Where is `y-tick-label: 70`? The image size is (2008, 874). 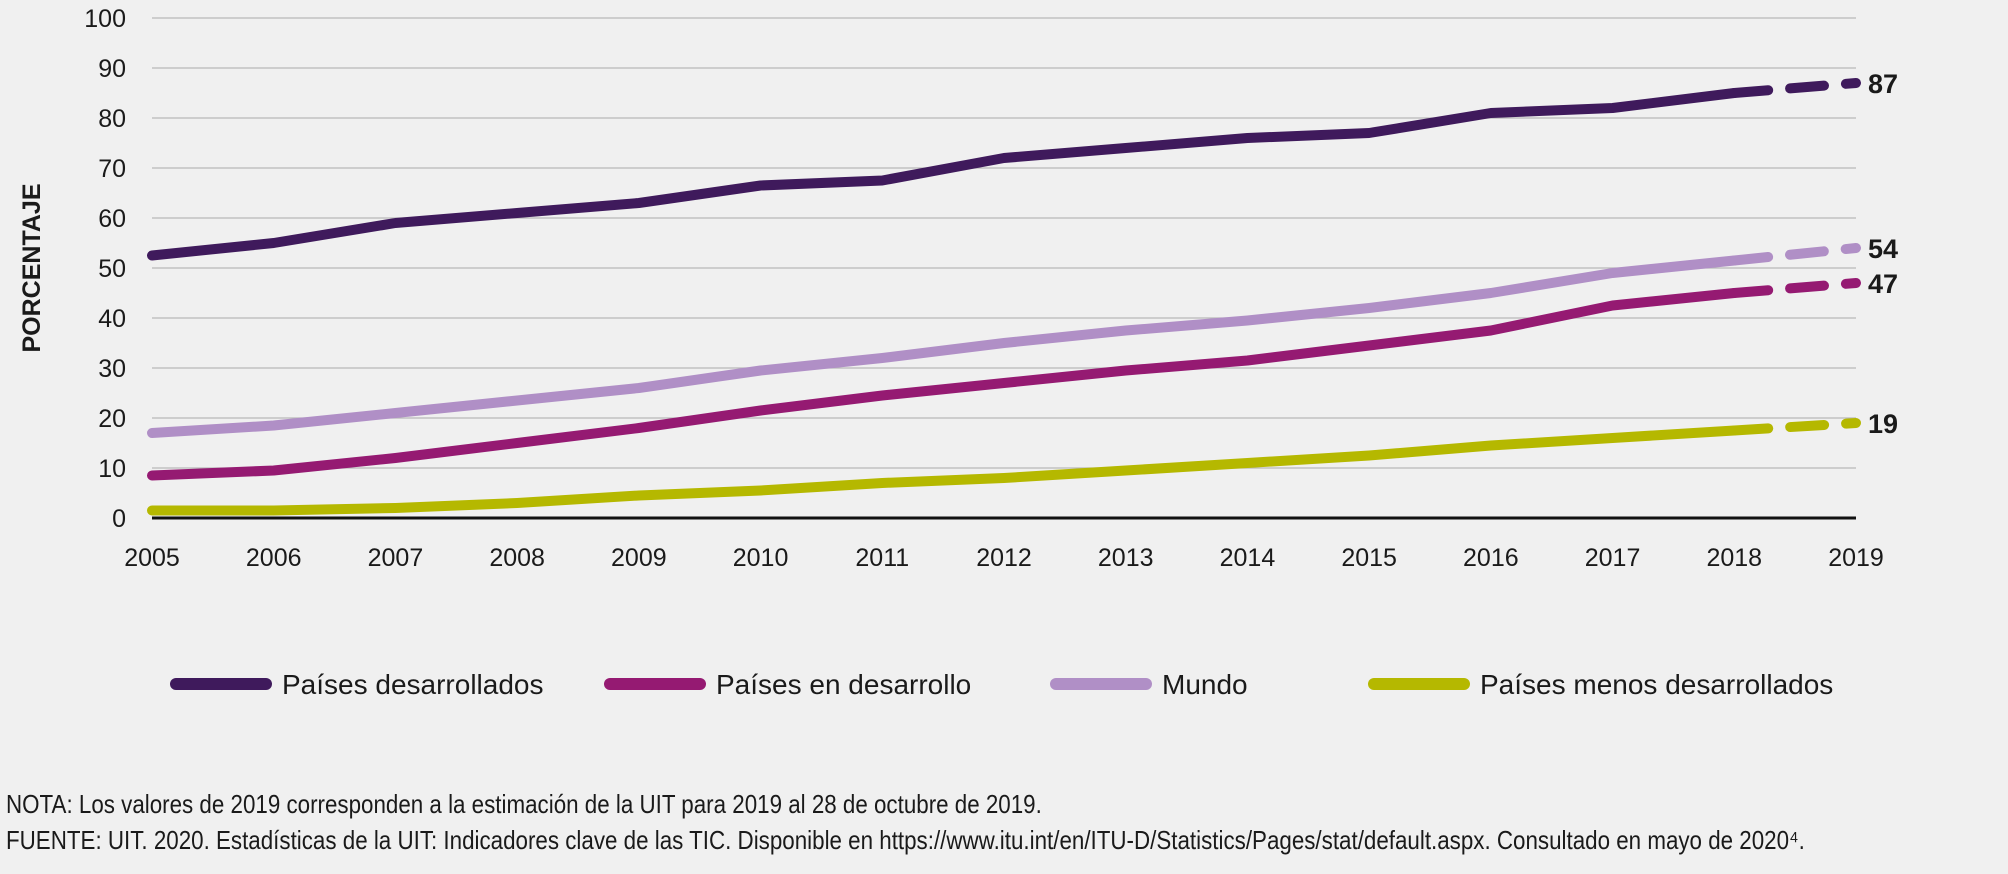 y-tick-label: 70 is located at coordinates (112, 169).